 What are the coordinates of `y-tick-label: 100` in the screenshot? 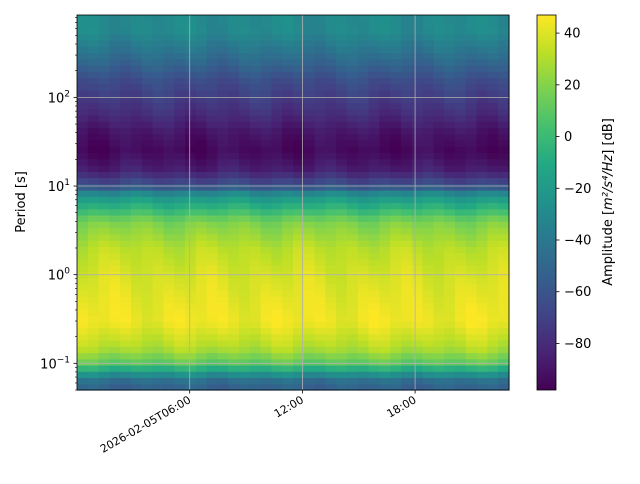 It's located at (59, 275).